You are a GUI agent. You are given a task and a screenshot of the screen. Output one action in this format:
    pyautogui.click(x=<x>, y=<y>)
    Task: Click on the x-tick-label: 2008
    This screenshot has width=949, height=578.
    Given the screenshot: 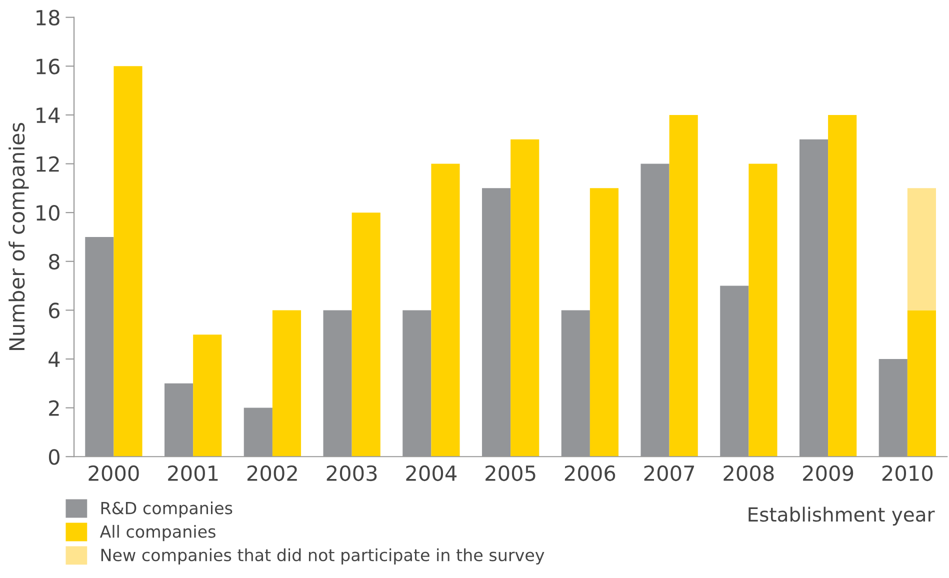 What is the action you would take?
    pyautogui.click(x=749, y=473)
    